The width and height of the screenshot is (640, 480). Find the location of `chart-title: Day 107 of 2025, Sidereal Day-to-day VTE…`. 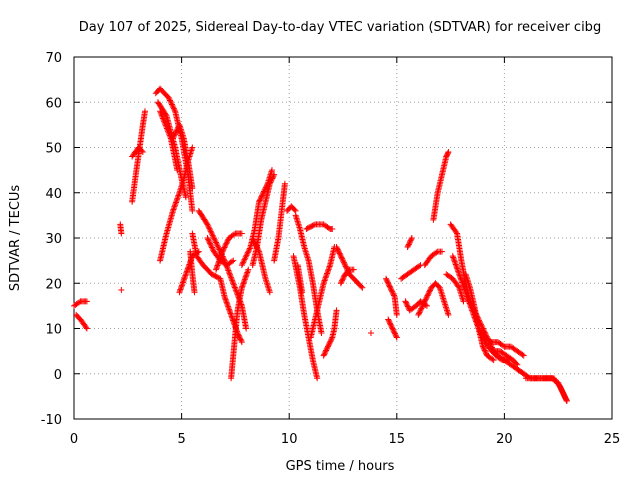

chart-title: Day 107 of 2025, Sidereal Day-to-day VTE… is located at coordinates (340, 27).